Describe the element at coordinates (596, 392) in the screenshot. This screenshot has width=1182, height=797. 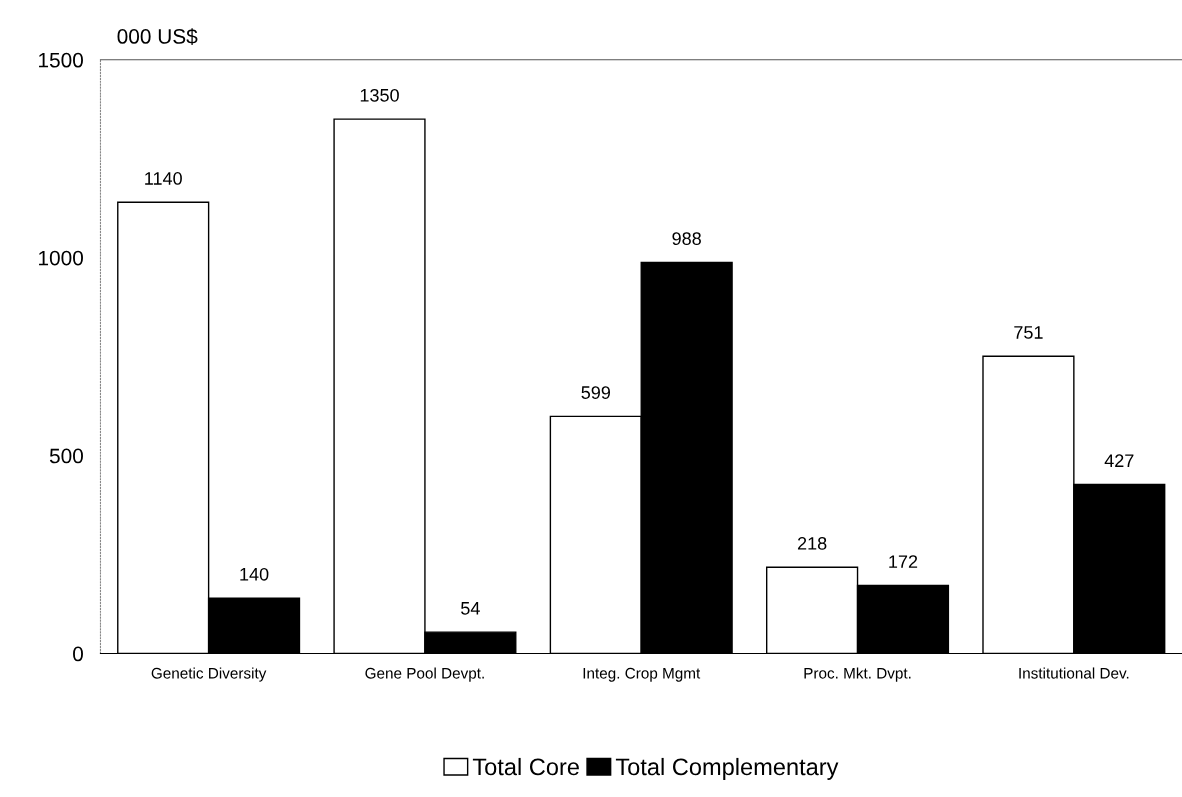
I see `data-label: 599` at that location.